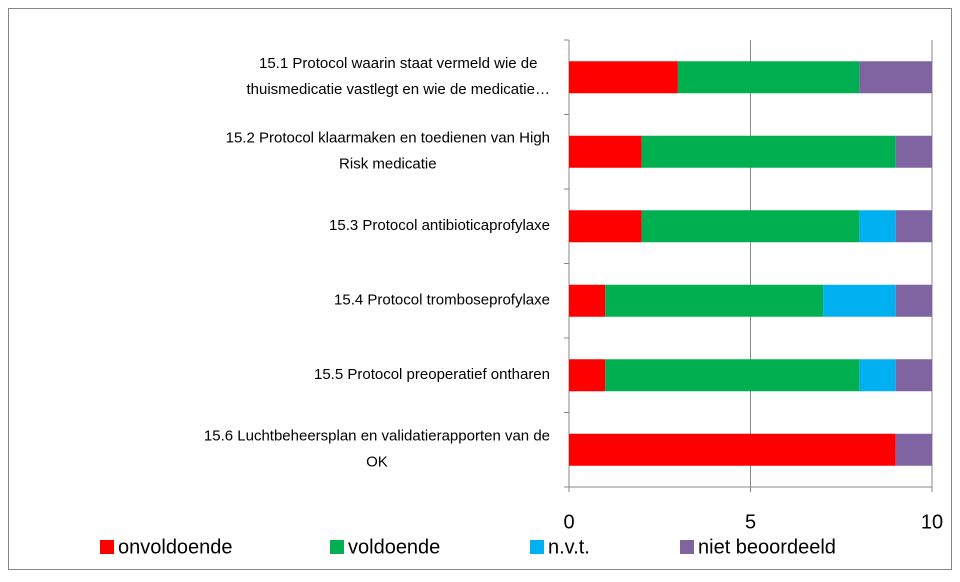  What do you see at coordinates (568, 522) in the screenshot?
I see `x-tick-label: 0` at bounding box center [568, 522].